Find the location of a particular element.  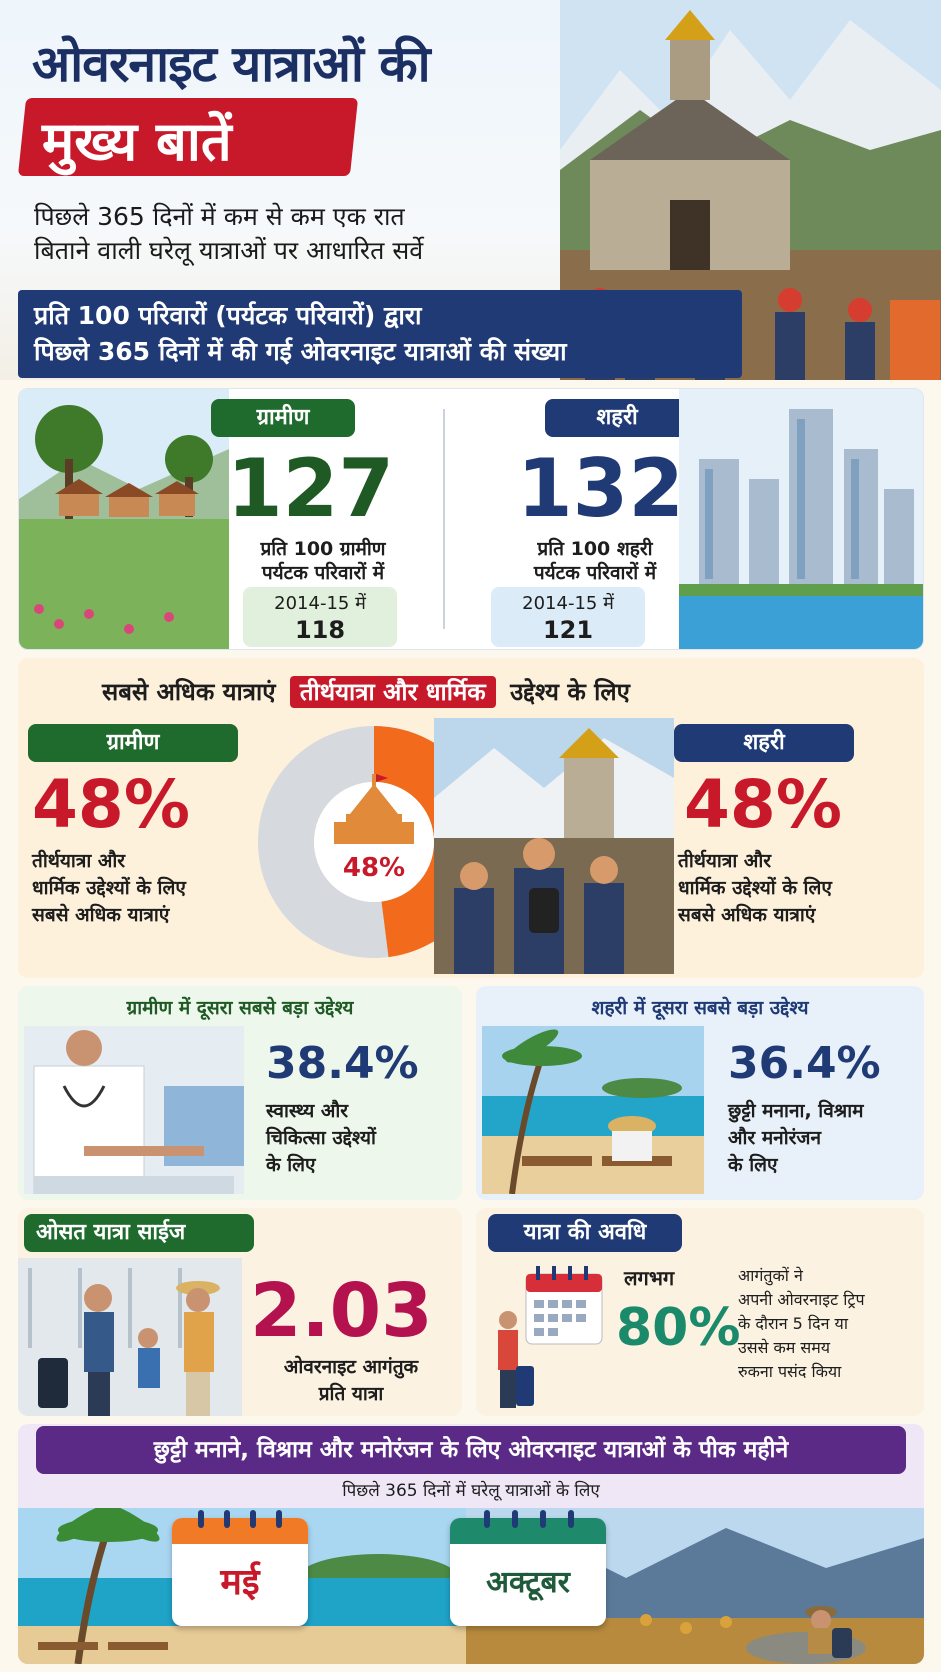

urban-second-desc: छुट्टी मनाना, विश्राम और मनोरंजन के लिए is located at coordinates (824, 1138).